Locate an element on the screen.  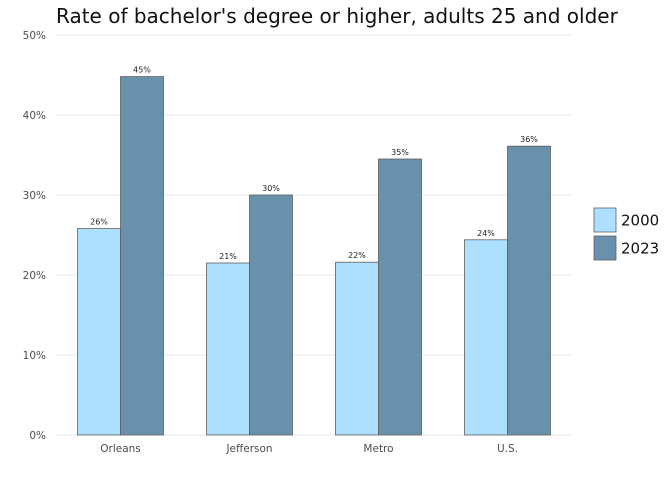
bar-2023-jefferson is located at coordinates (271, 315).